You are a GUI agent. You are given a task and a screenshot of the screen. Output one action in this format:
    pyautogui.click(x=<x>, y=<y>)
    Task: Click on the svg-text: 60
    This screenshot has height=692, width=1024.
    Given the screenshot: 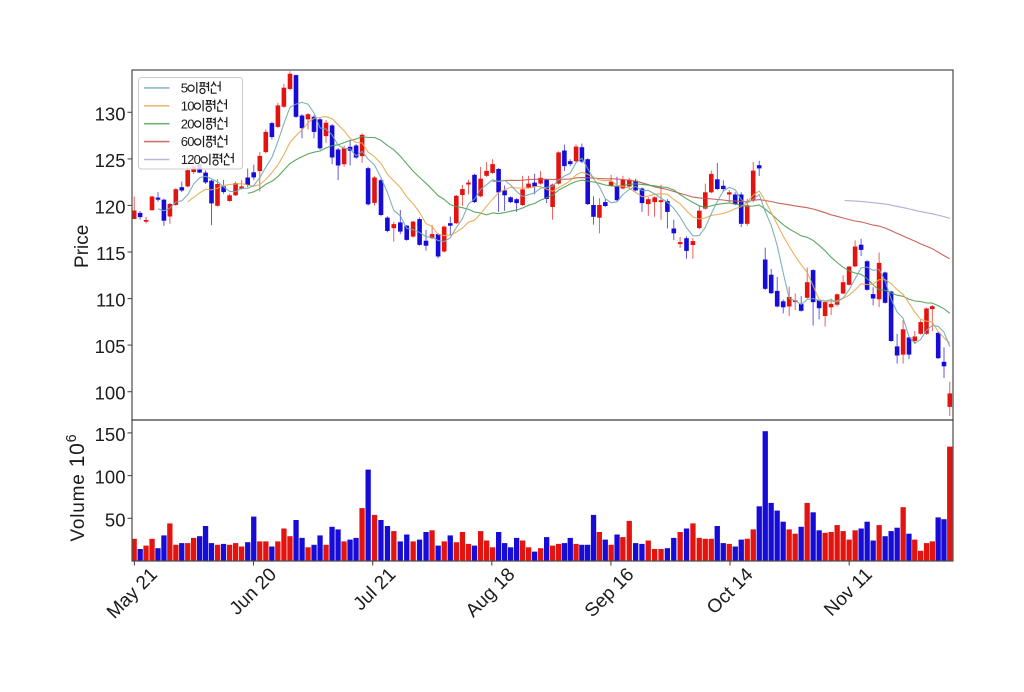 What is the action you would take?
    pyautogui.click(x=187, y=141)
    